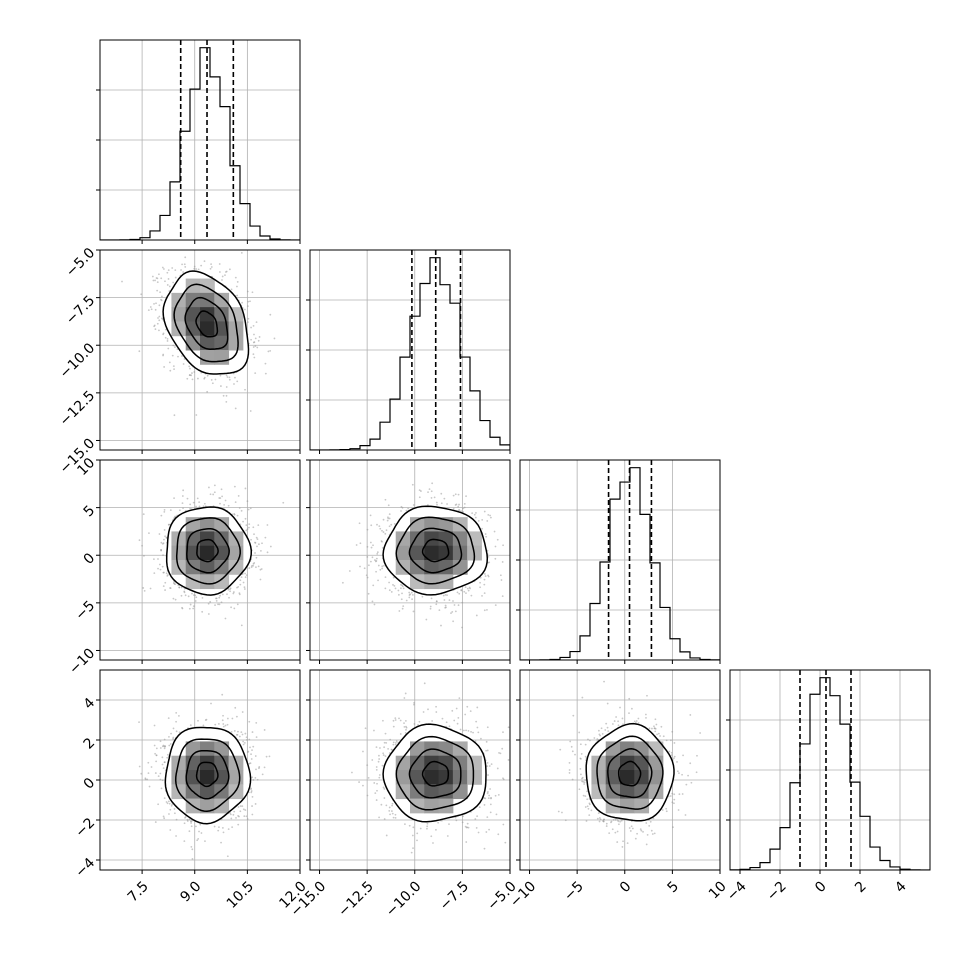 The height and width of the screenshot is (970, 970). What do you see at coordinates (674, 887) in the screenshot?
I see `x-tick-label: 5` at bounding box center [674, 887].